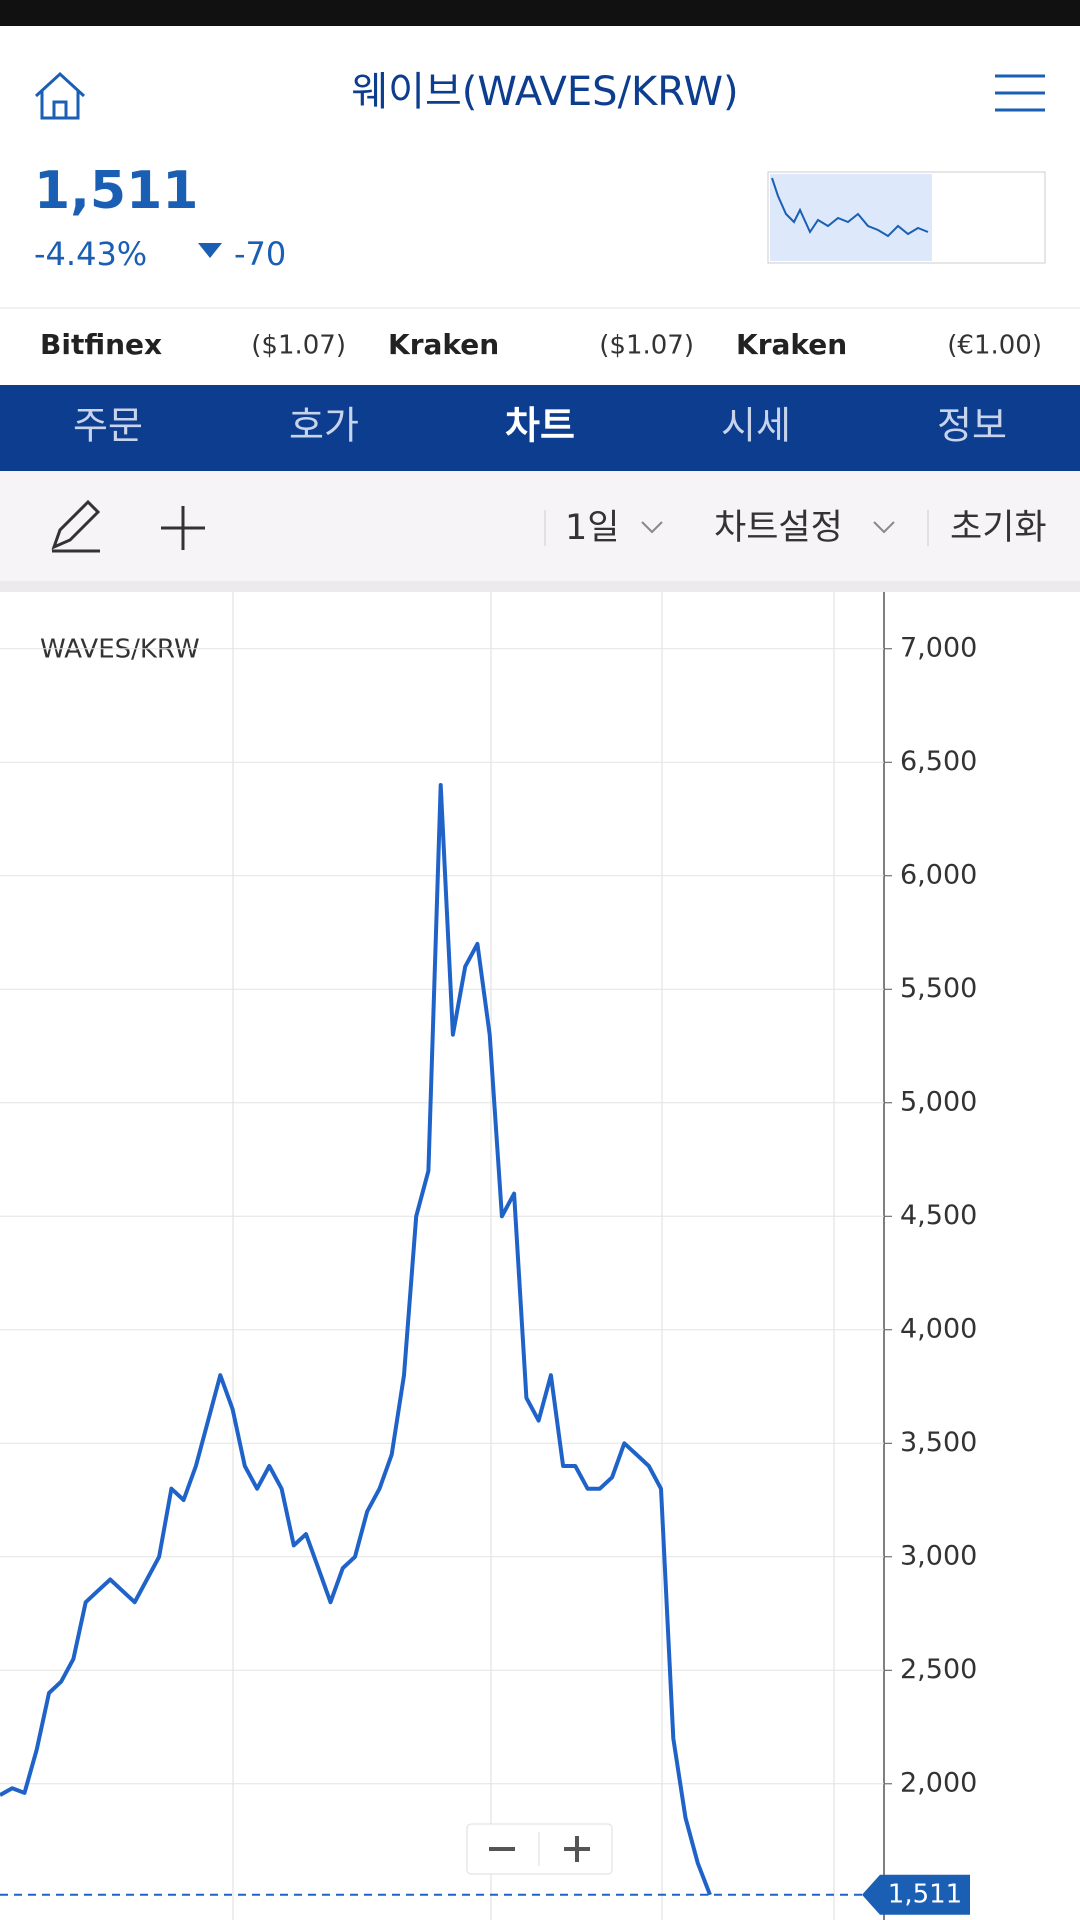  I want to click on status-bar, so click(540, 13).